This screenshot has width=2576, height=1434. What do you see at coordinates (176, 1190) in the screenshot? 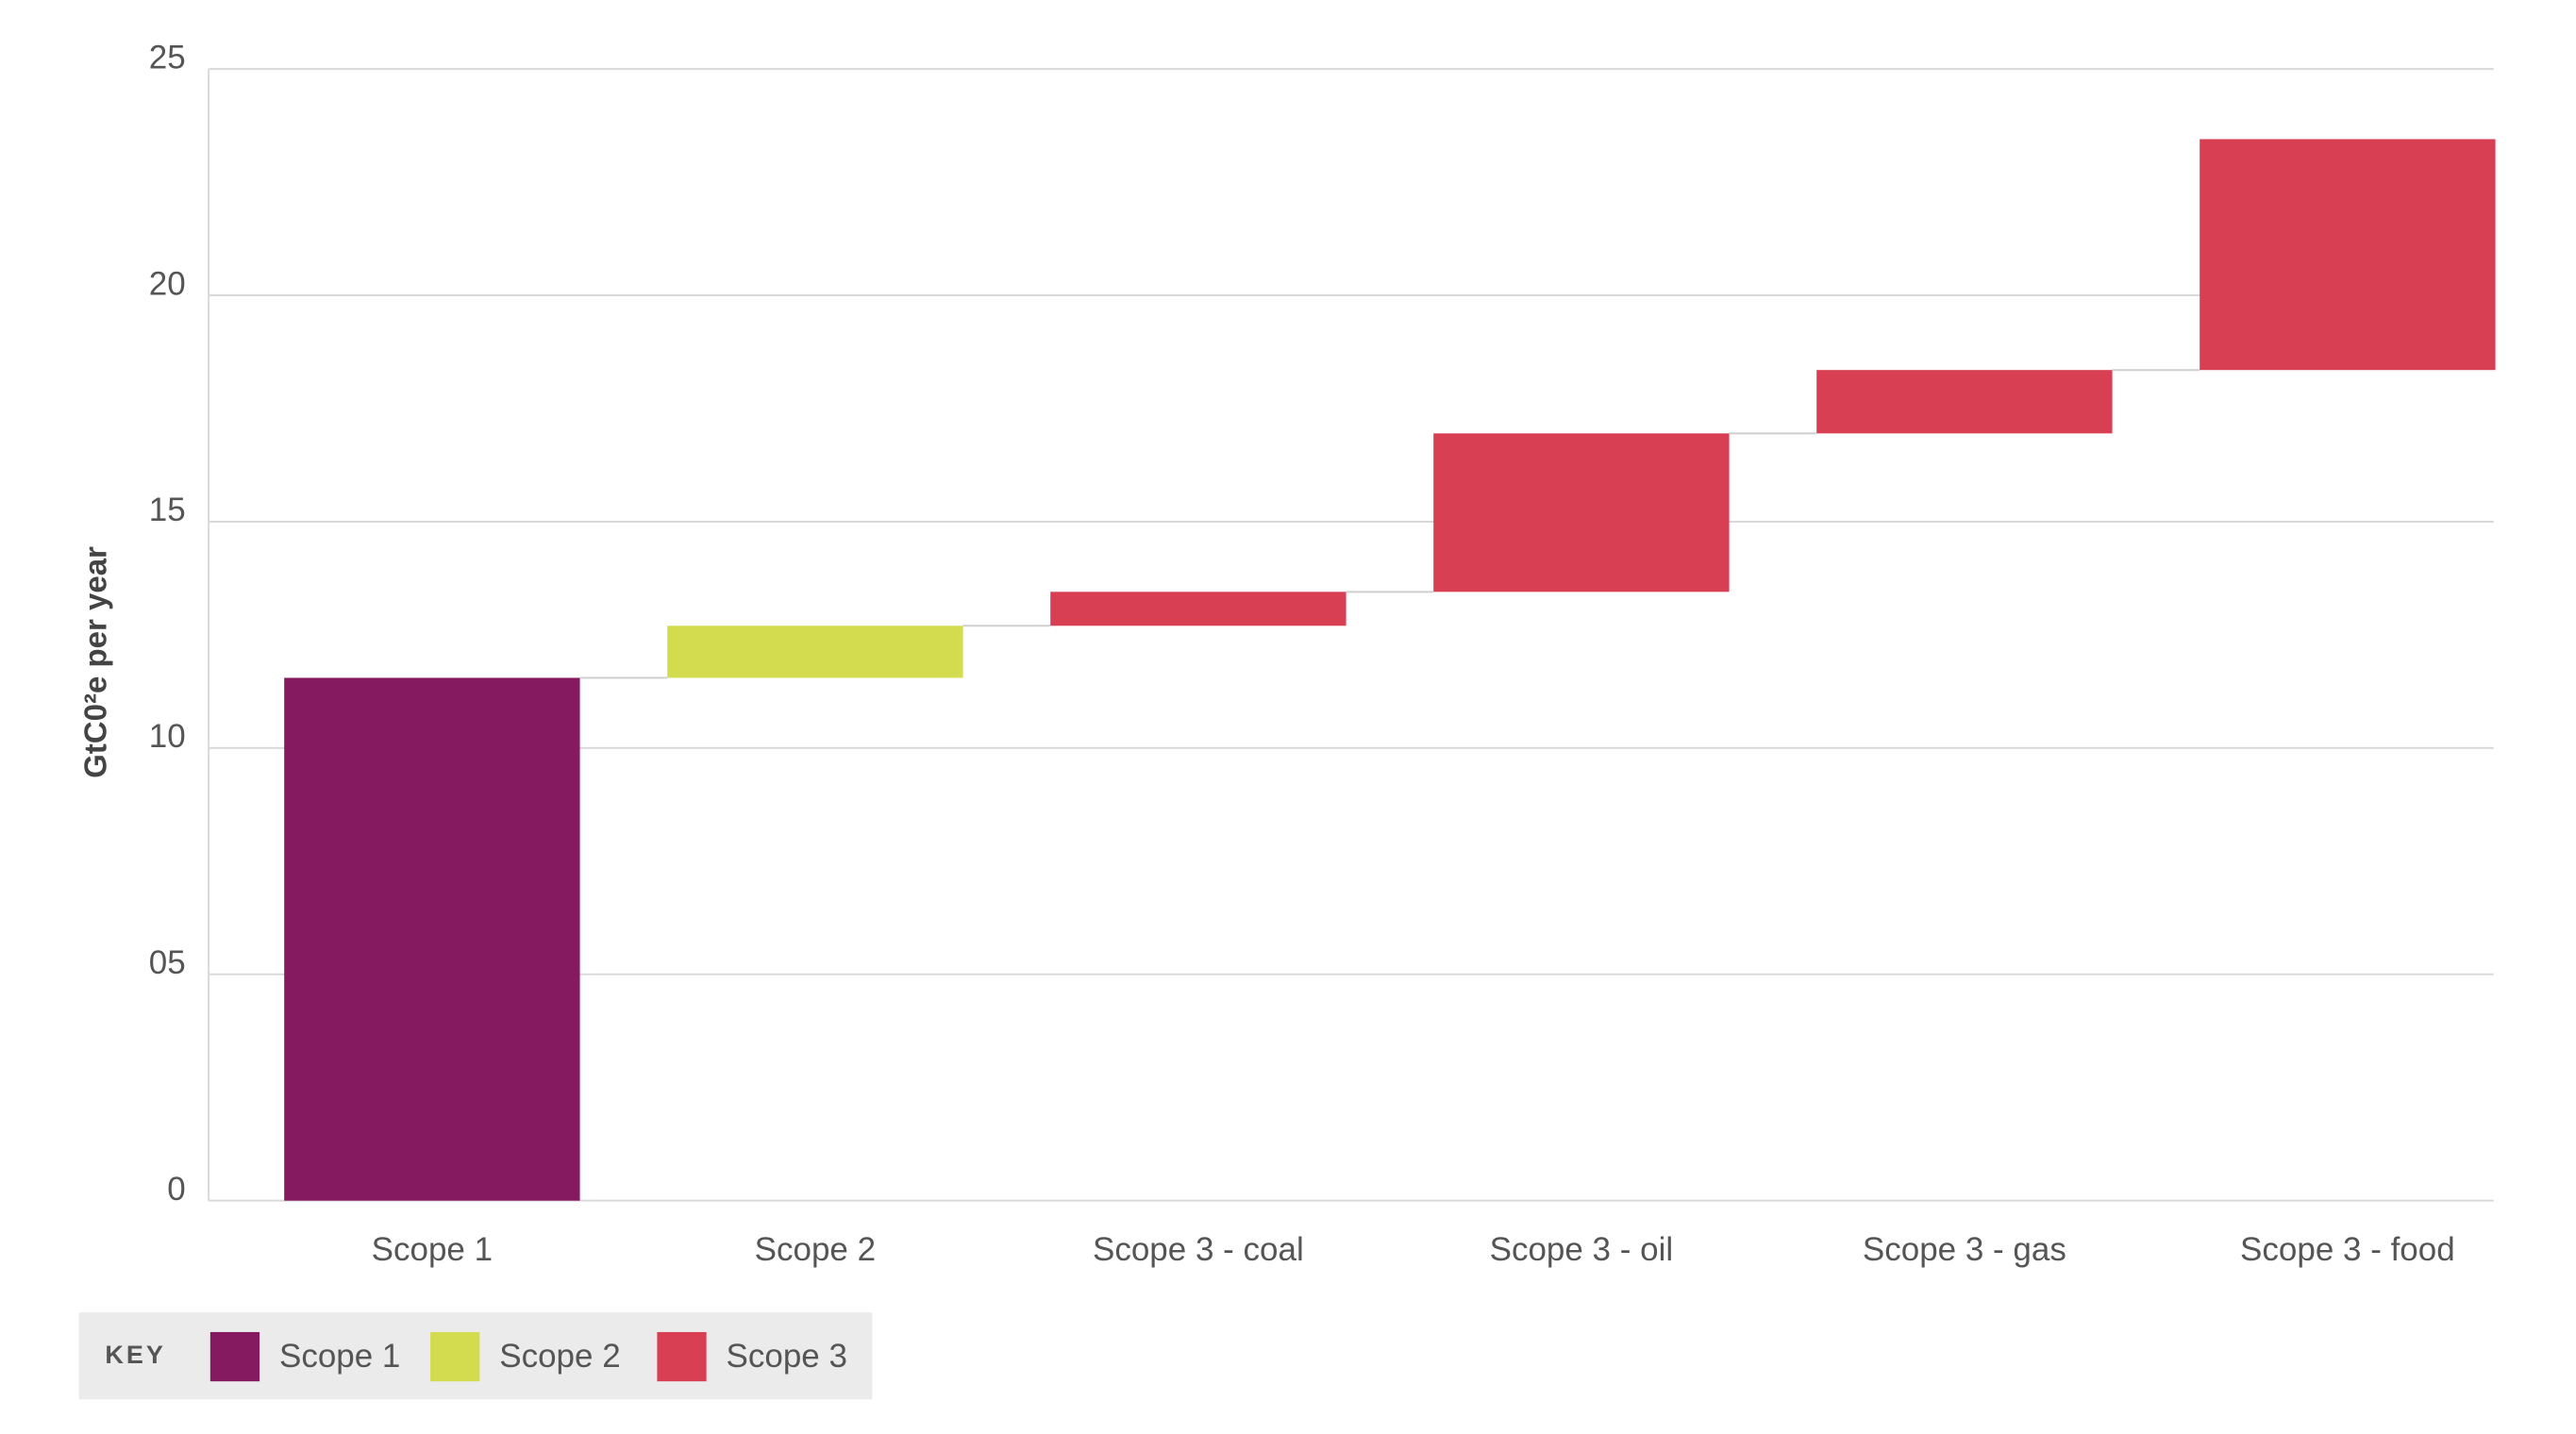
I see `y-tick-label: 0` at bounding box center [176, 1190].